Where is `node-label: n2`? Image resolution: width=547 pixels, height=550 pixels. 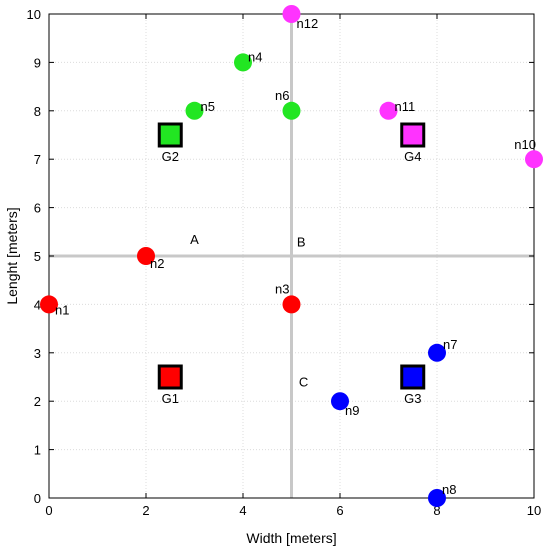 node-label: n2 is located at coordinates (157, 263).